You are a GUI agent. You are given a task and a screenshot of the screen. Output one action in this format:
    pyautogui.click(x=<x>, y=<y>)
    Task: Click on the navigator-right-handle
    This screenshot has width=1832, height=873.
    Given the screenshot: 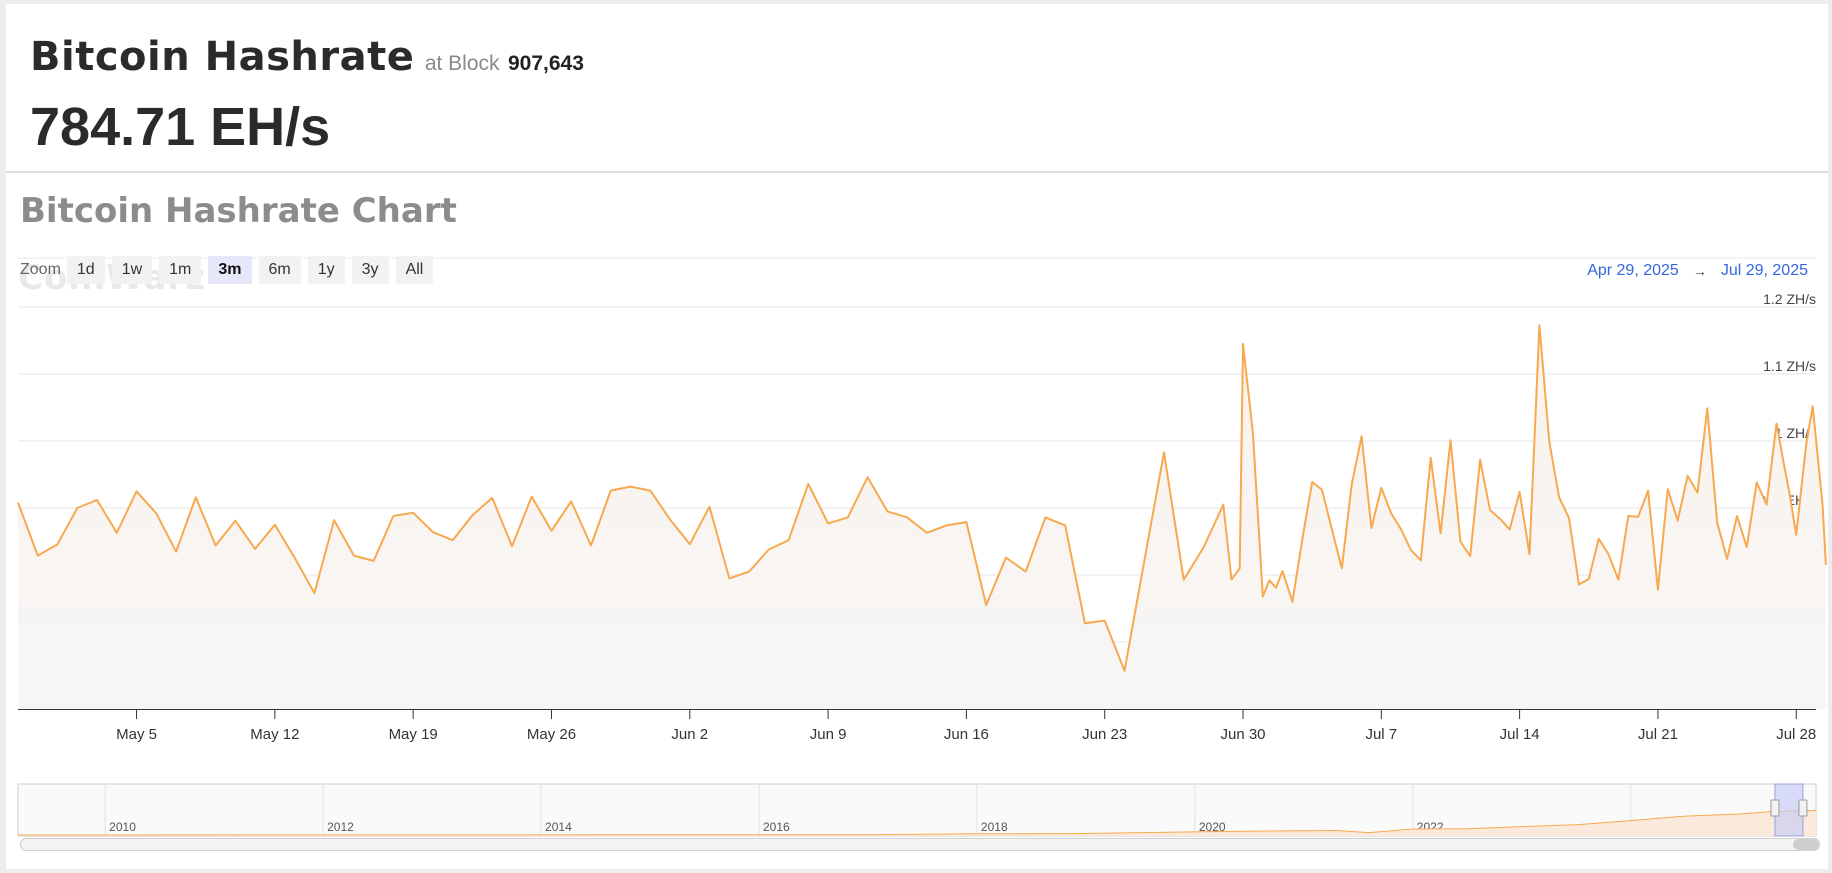 What is the action you would take?
    pyautogui.click(x=1803, y=808)
    